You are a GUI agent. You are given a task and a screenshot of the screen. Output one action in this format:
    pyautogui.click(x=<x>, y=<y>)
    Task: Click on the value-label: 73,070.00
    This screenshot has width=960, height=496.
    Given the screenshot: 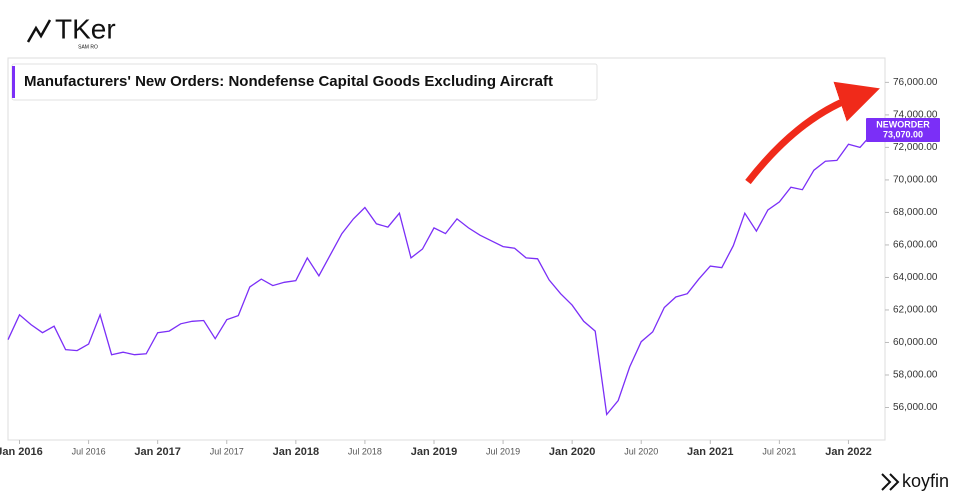 What is the action you would take?
    pyautogui.click(x=903, y=134)
    